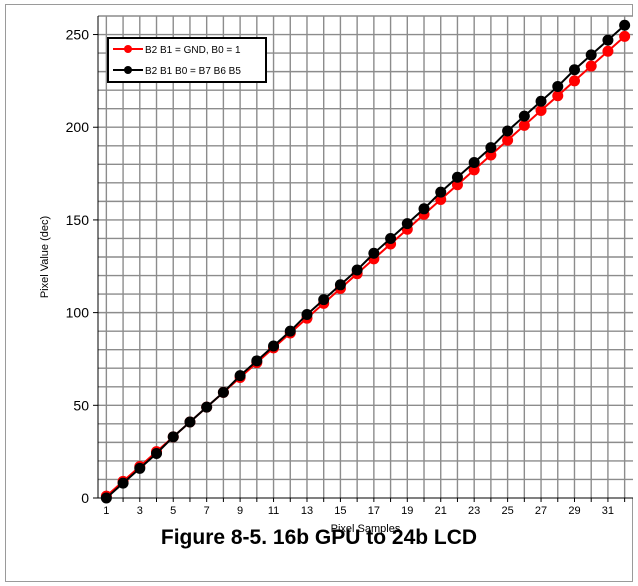  Describe the element at coordinates (474, 511) in the screenshot. I see `x-tick-label: 23` at that location.